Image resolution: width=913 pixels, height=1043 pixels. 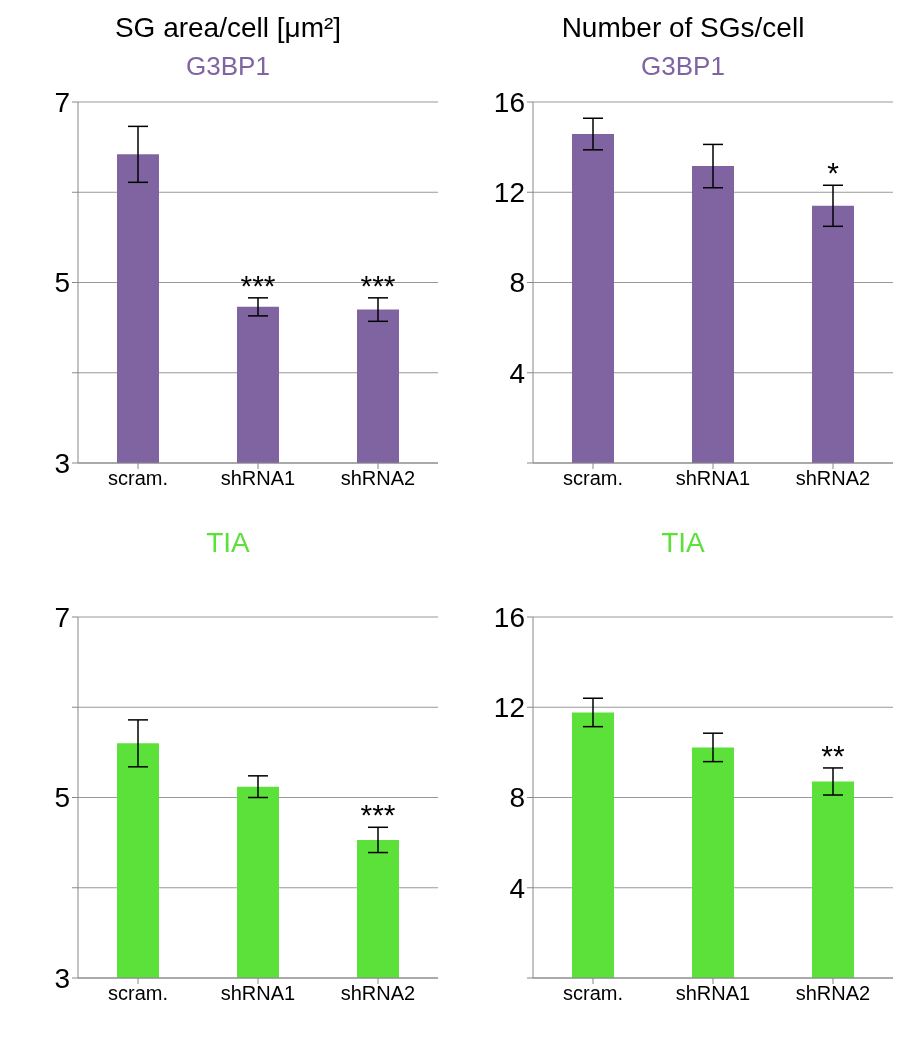 What do you see at coordinates (833, 755) in the screenshot?
I see `annotation: **` at bounding box center [833, 755].